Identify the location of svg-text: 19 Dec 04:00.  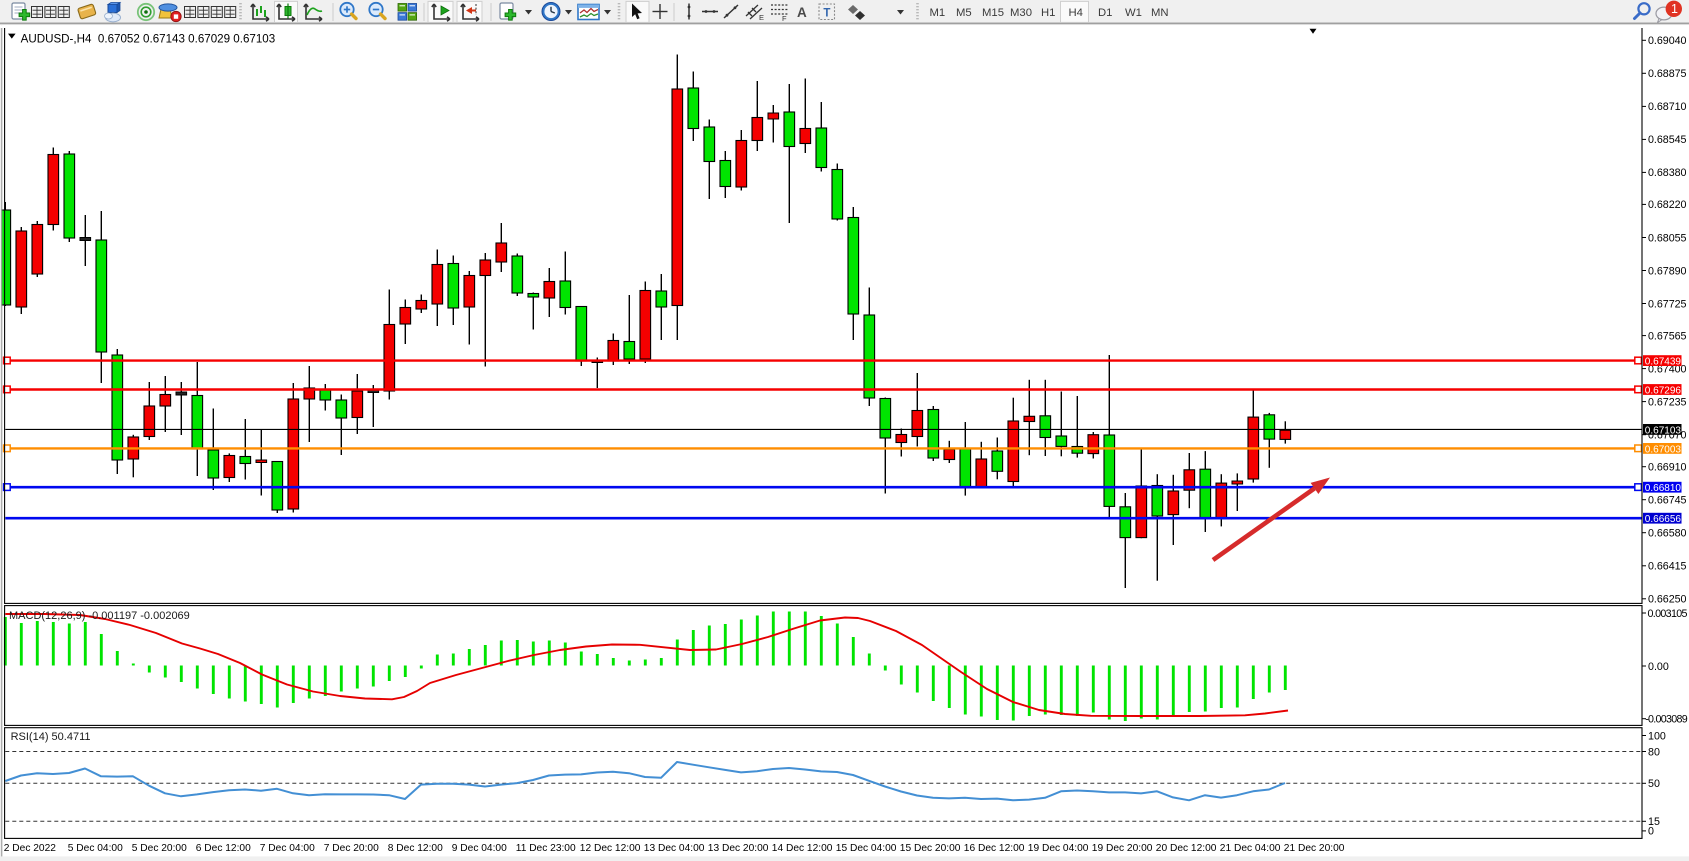
(1058, 848).